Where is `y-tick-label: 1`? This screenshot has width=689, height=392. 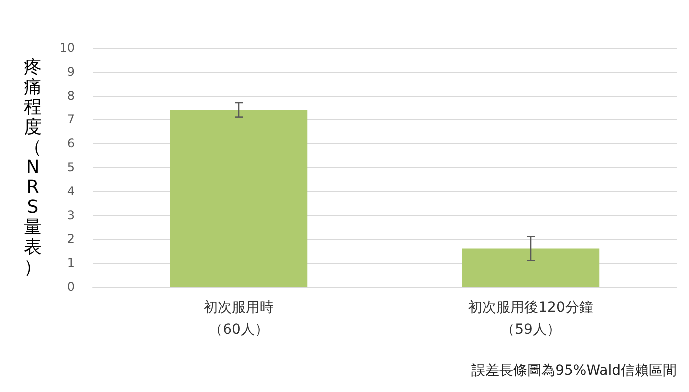
y-tick-label: 1 is located at coordinates (71, 263).